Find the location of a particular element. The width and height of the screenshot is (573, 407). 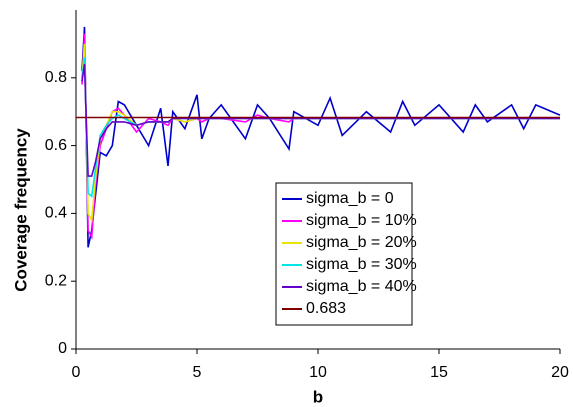

y-tick-label: 0.6 is located at coordinates (56, 145).